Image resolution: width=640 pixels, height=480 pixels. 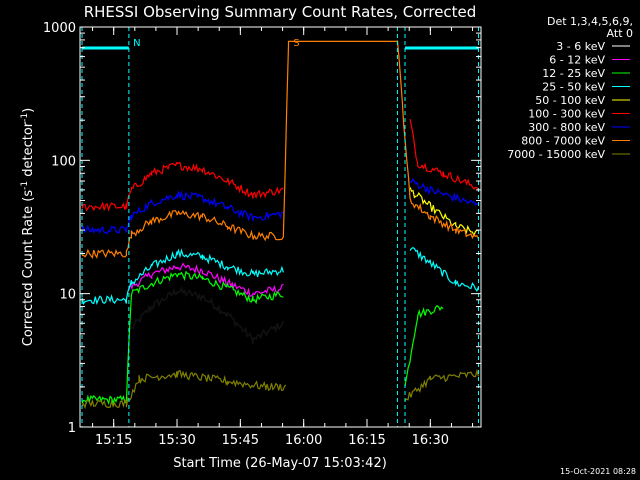 What do you see at coordinates (566, 114) in the screenshot?
I see `legend-label-100-300-kev: 100 - 300 keV` at bounding box center [566, 114].